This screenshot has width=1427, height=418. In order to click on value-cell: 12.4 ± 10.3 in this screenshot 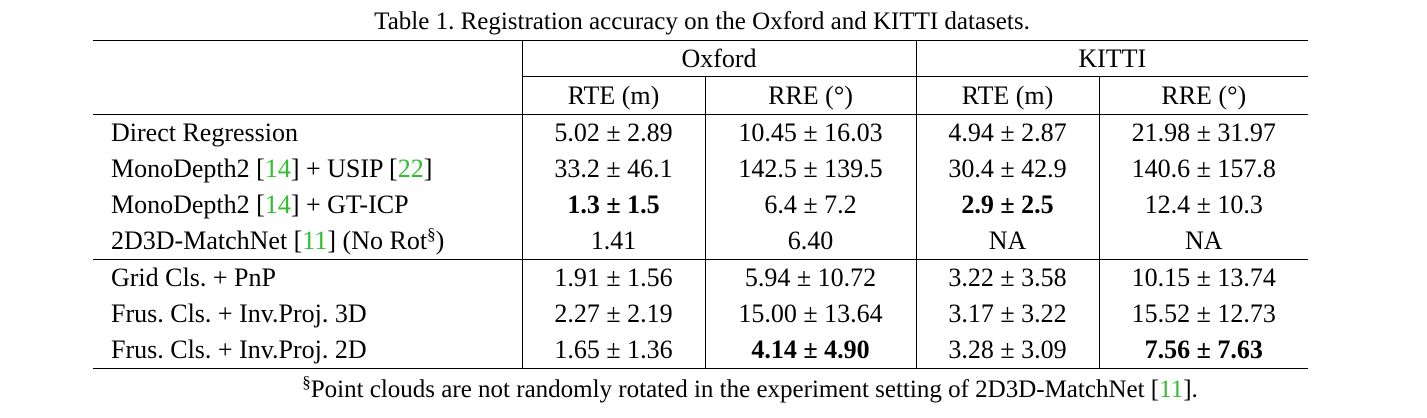, I will do `click(1203, 205)`.